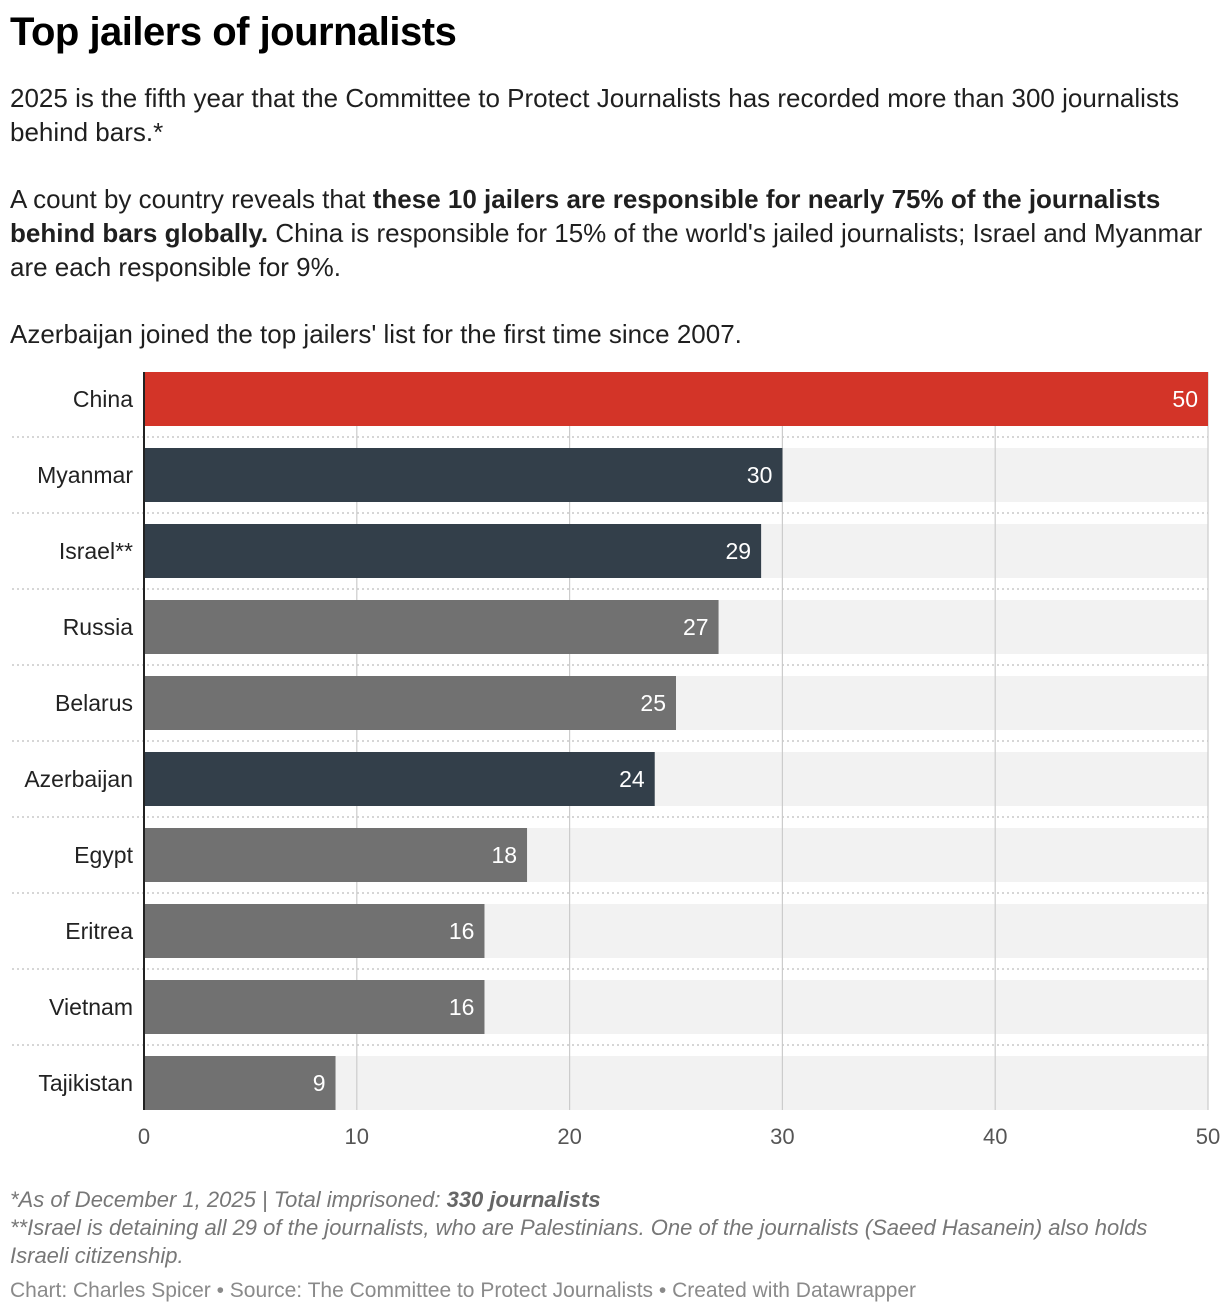  What do you see at coordinates (696, 627) in the screenshot?
I see `bar-value-label: 27` at bounding box center [696, 627].